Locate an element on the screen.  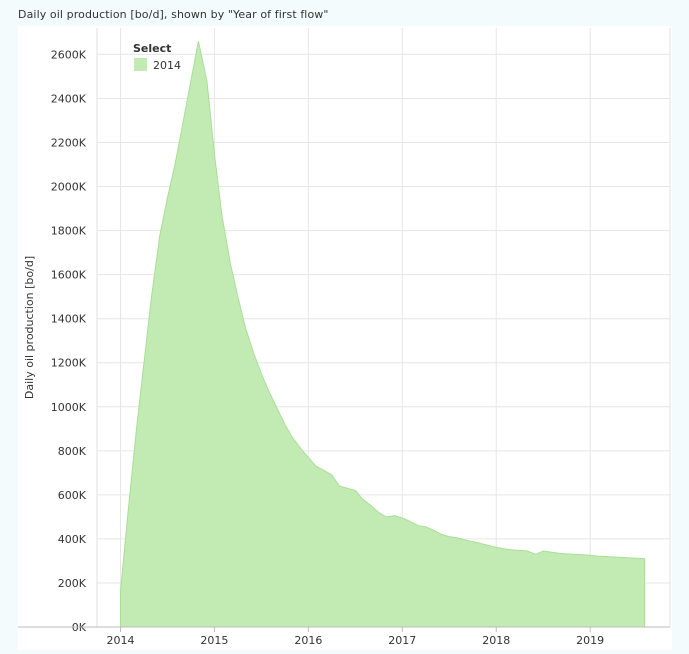
x-tick-label: 2015 is located at coordinates (214, 640).